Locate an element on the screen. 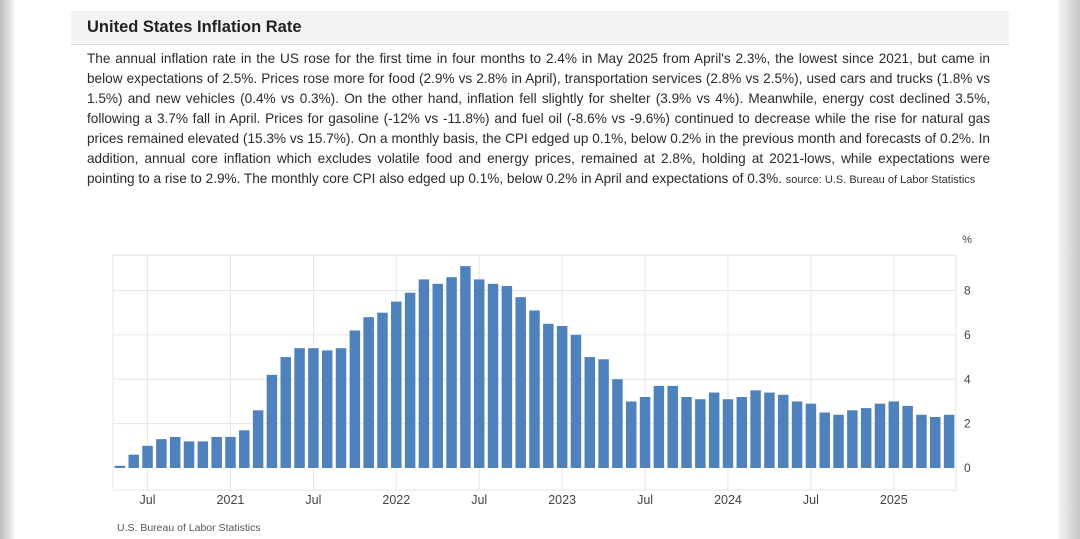  bar: Jul 2020: 1% is located at coordinates (147, 456).